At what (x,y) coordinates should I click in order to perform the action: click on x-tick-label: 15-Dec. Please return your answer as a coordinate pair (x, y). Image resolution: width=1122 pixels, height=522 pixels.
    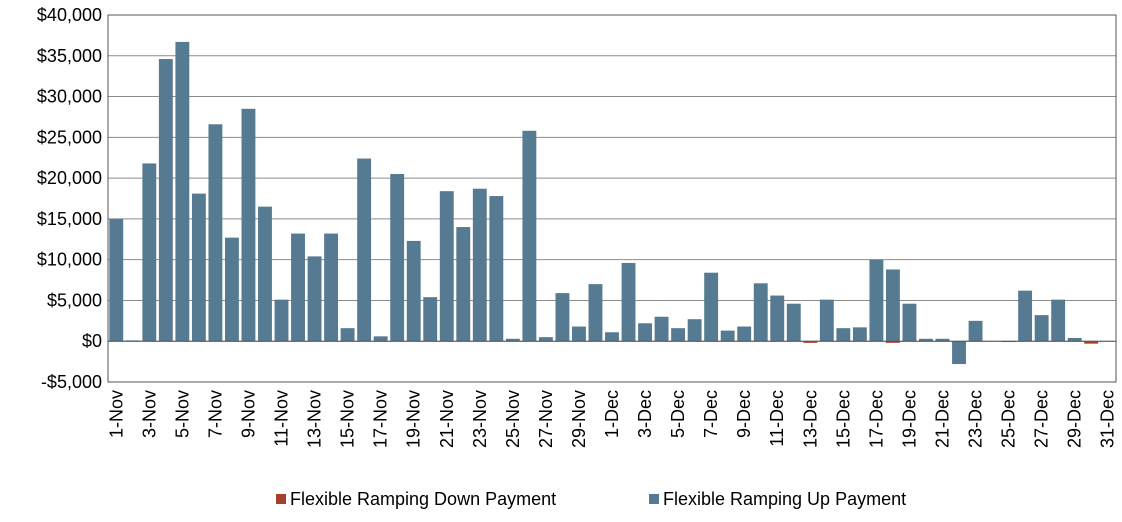
    Looking at the image, I should click on (843, 419).